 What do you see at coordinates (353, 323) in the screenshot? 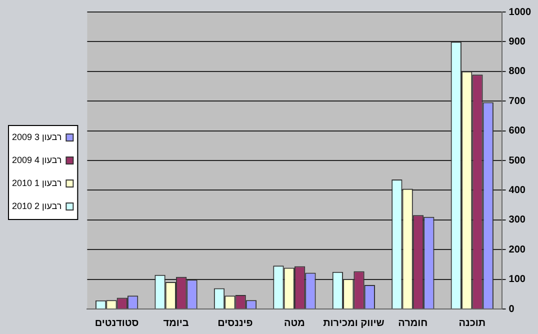
I see `x-tick-label: שיווק ומכירות` at bounding box center [353, 323].